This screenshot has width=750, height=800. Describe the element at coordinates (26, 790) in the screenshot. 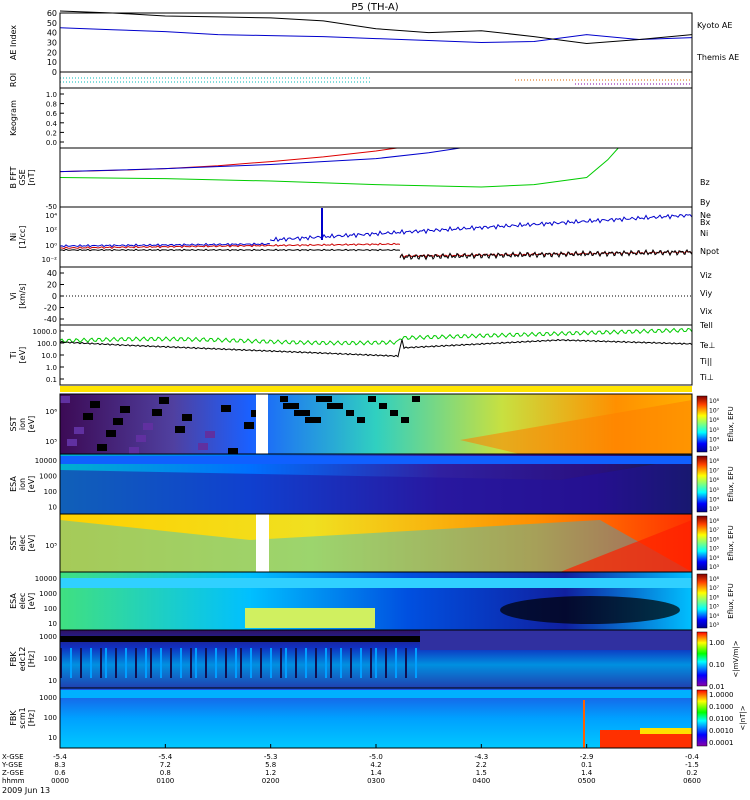

I see `xaxis-date: 2009 Jun 13` at that location.